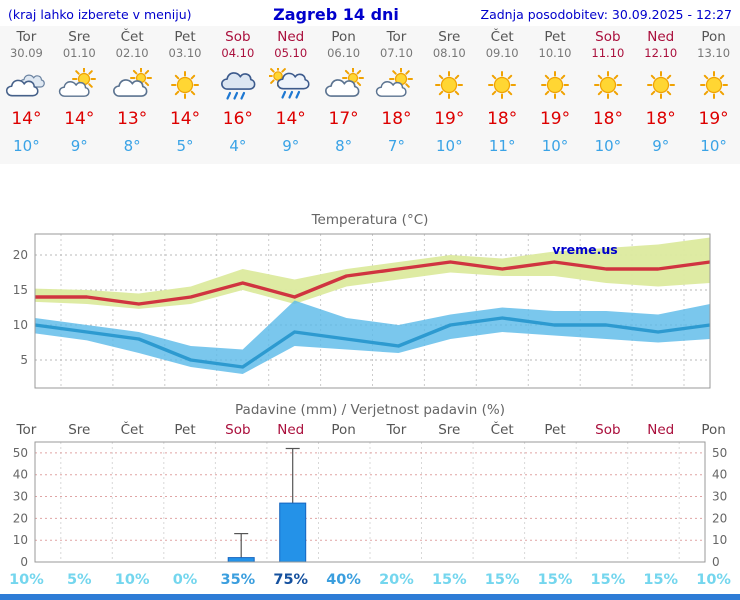  Describe the element at coordinates (607, 92) in the screenshot. I see `forecast-day: Sob 11.10 18° 10°` at that location.